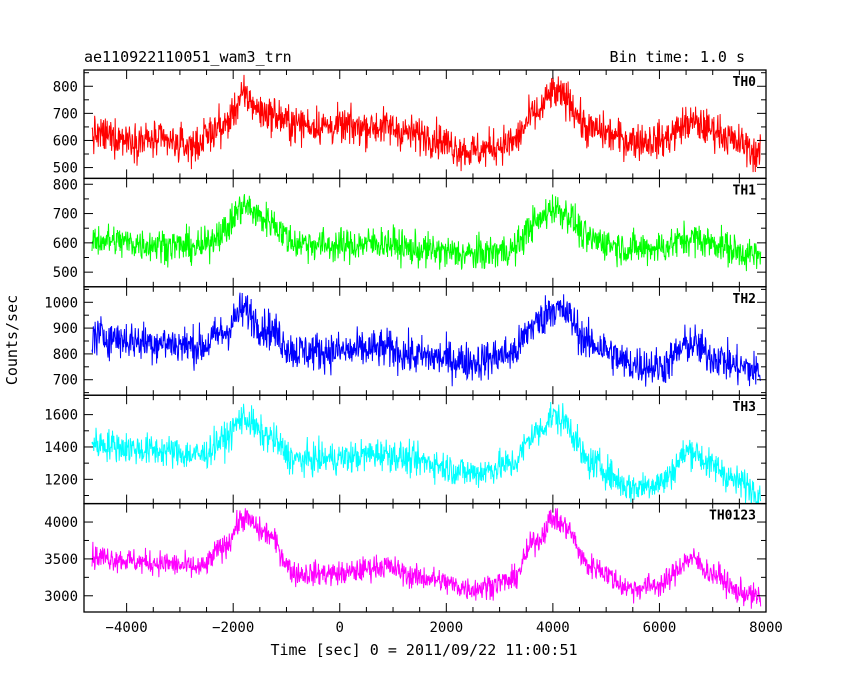 Image resolution: width=850 pixels, height=680 pixels. I want to click on series-th2, so click(426, 339).